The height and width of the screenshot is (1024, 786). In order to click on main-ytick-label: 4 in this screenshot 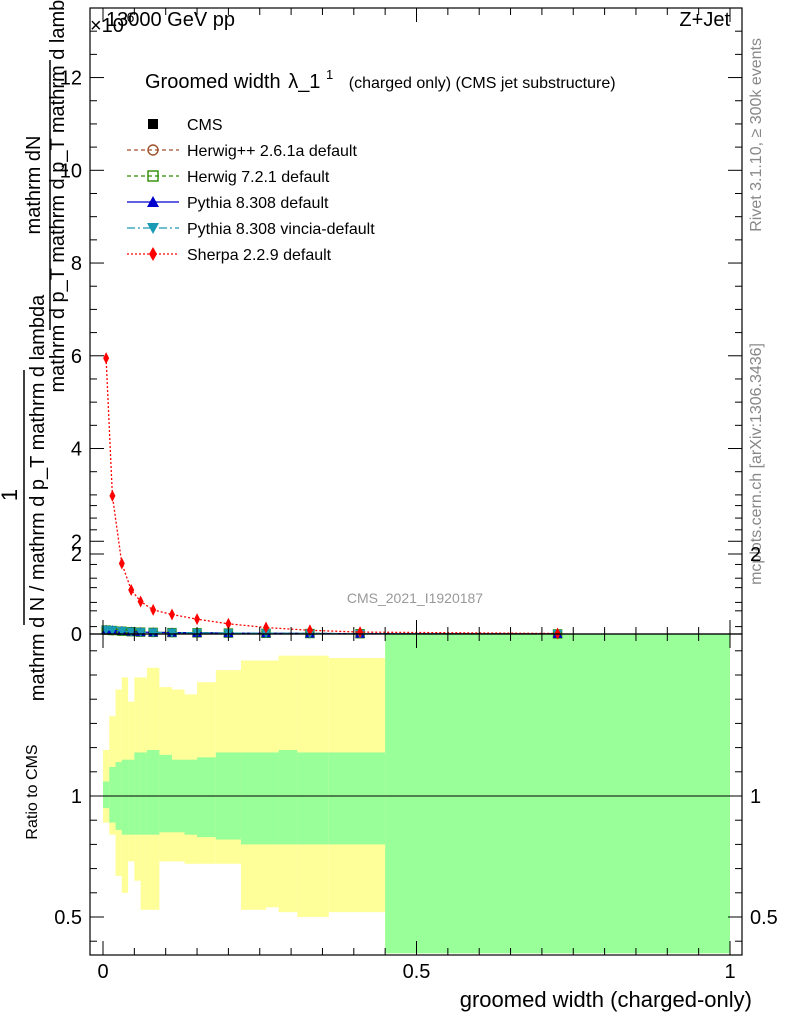, I will do `click(76, 450)`.